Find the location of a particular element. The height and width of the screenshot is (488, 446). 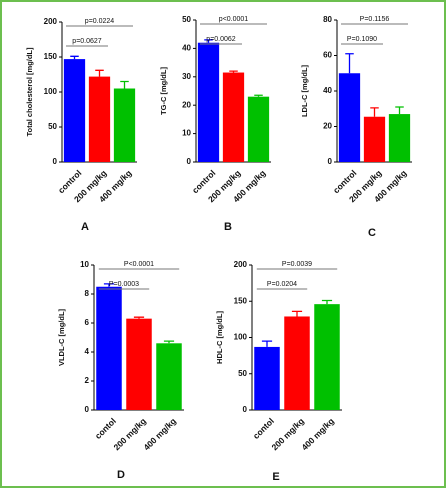

y-axis-label: HDL-C [mg/dL] is located at coordinates (219, 337).